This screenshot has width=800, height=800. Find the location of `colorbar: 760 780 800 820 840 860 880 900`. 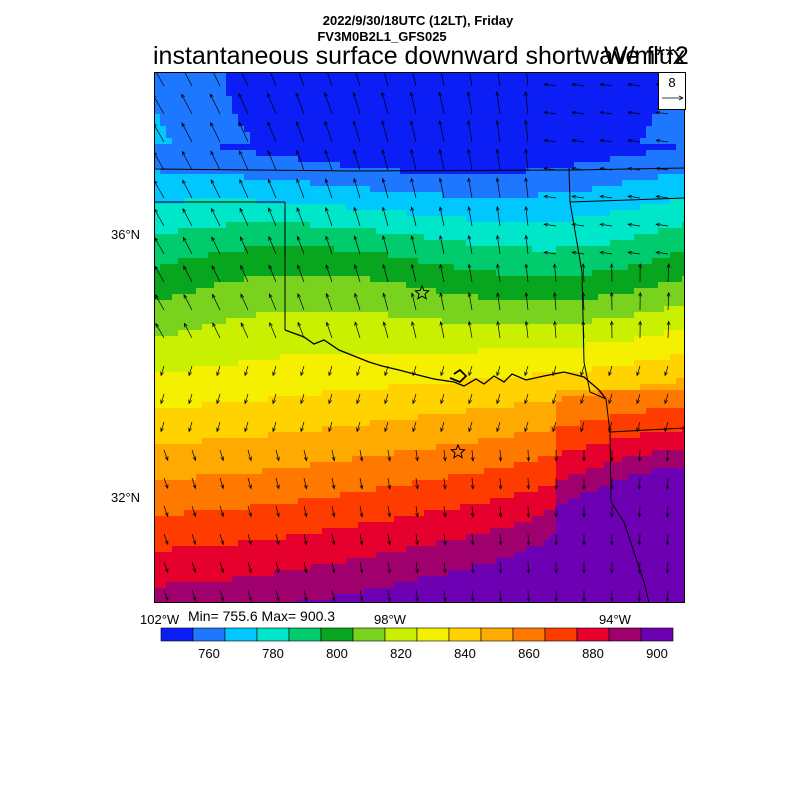

colorbar: 760 780 800 820 840 860 880 900 is located at coordinates (417, 644).